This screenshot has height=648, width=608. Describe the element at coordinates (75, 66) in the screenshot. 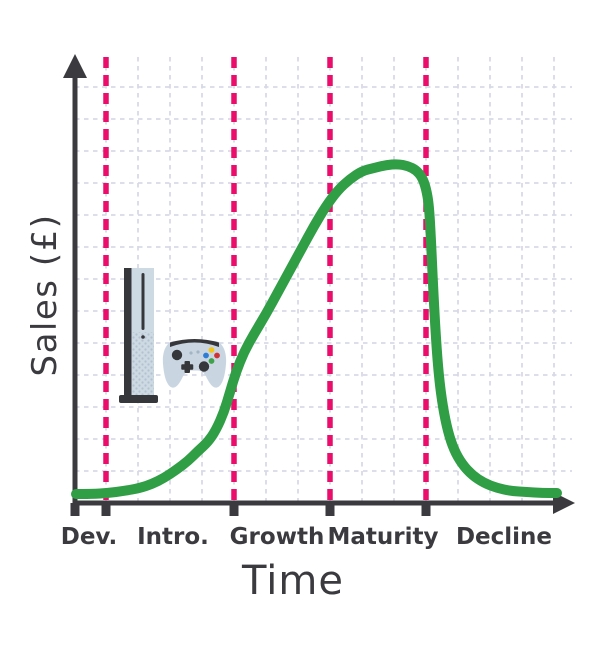

I see `y-axis-arrowhead` at that location.